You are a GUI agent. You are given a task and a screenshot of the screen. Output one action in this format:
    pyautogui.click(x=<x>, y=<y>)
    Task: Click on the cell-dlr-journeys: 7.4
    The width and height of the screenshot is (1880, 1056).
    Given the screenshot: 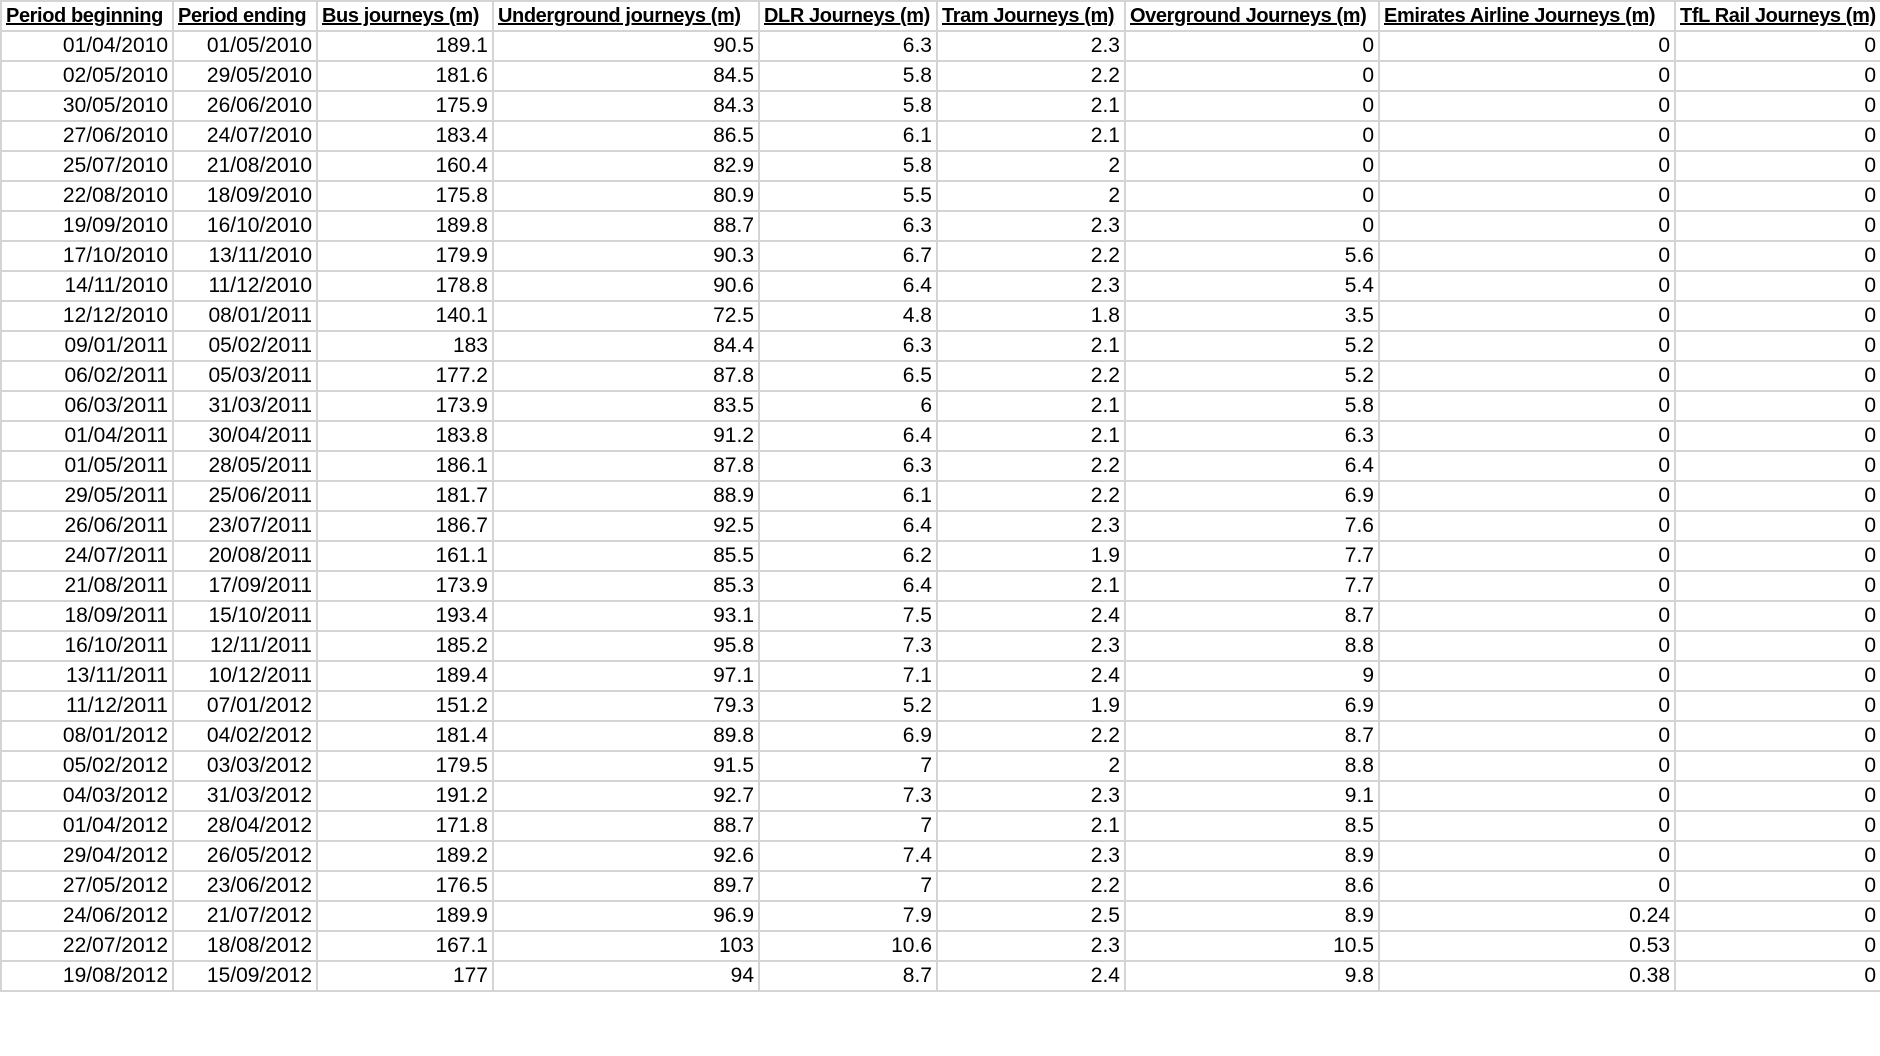 What is the action you would take?
    pyautogui.click(x=848, y=856)
    